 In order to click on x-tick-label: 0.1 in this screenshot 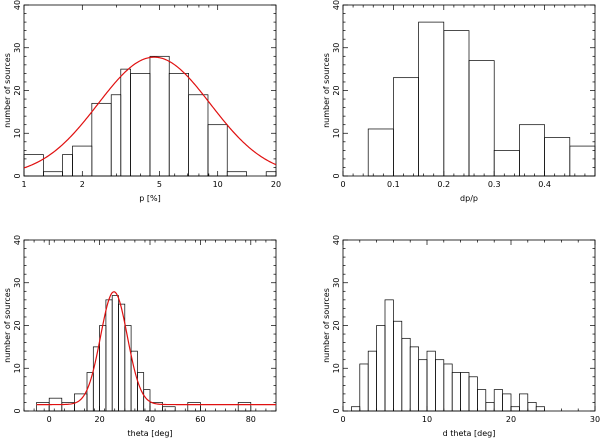, I will do `click(393, 184)`.